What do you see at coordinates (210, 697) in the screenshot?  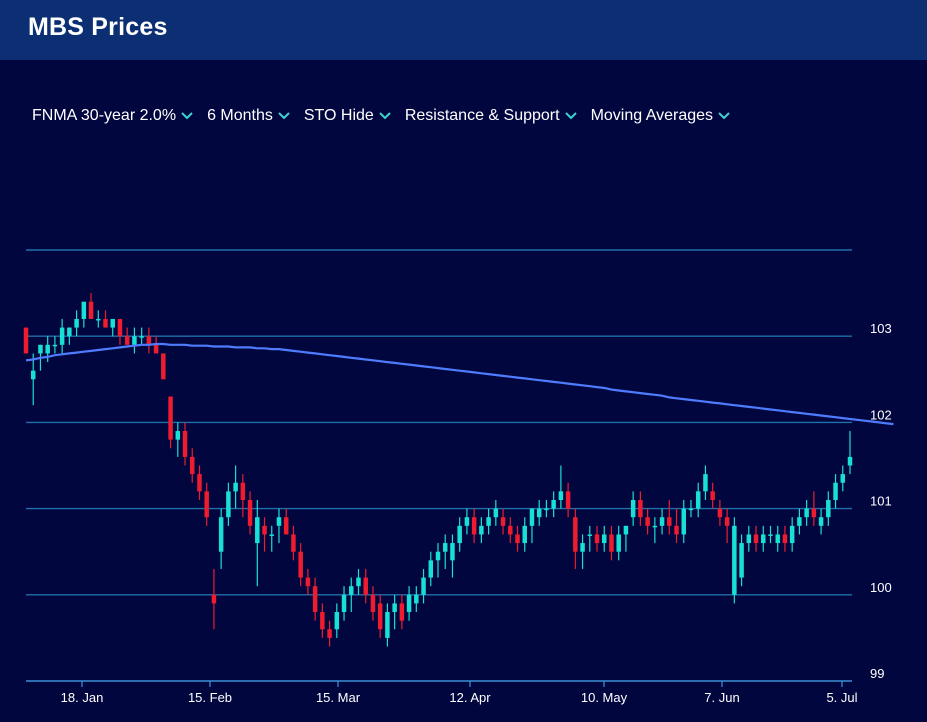 I see `x-tick-label: 15. Feb` at bounding box center [210, 697].